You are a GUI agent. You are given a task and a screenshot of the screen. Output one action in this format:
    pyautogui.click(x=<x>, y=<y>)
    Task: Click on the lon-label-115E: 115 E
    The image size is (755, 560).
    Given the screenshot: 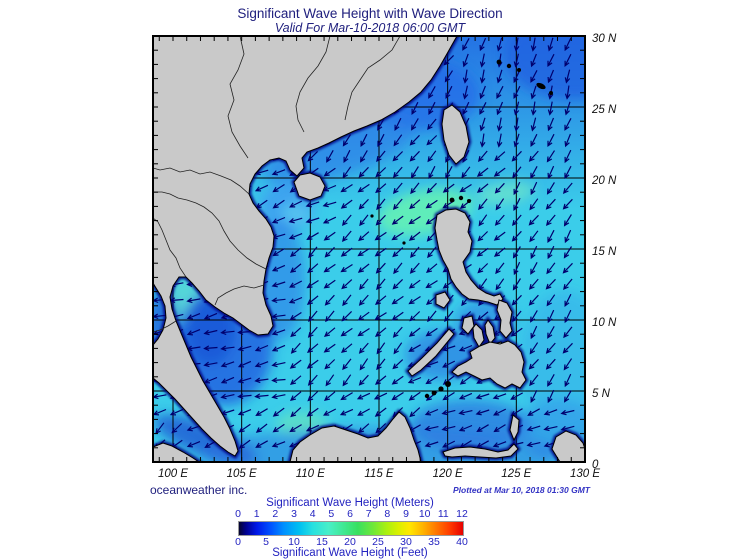 What is the action you would take?
    pyautogui.click(x=379, y=474)
    